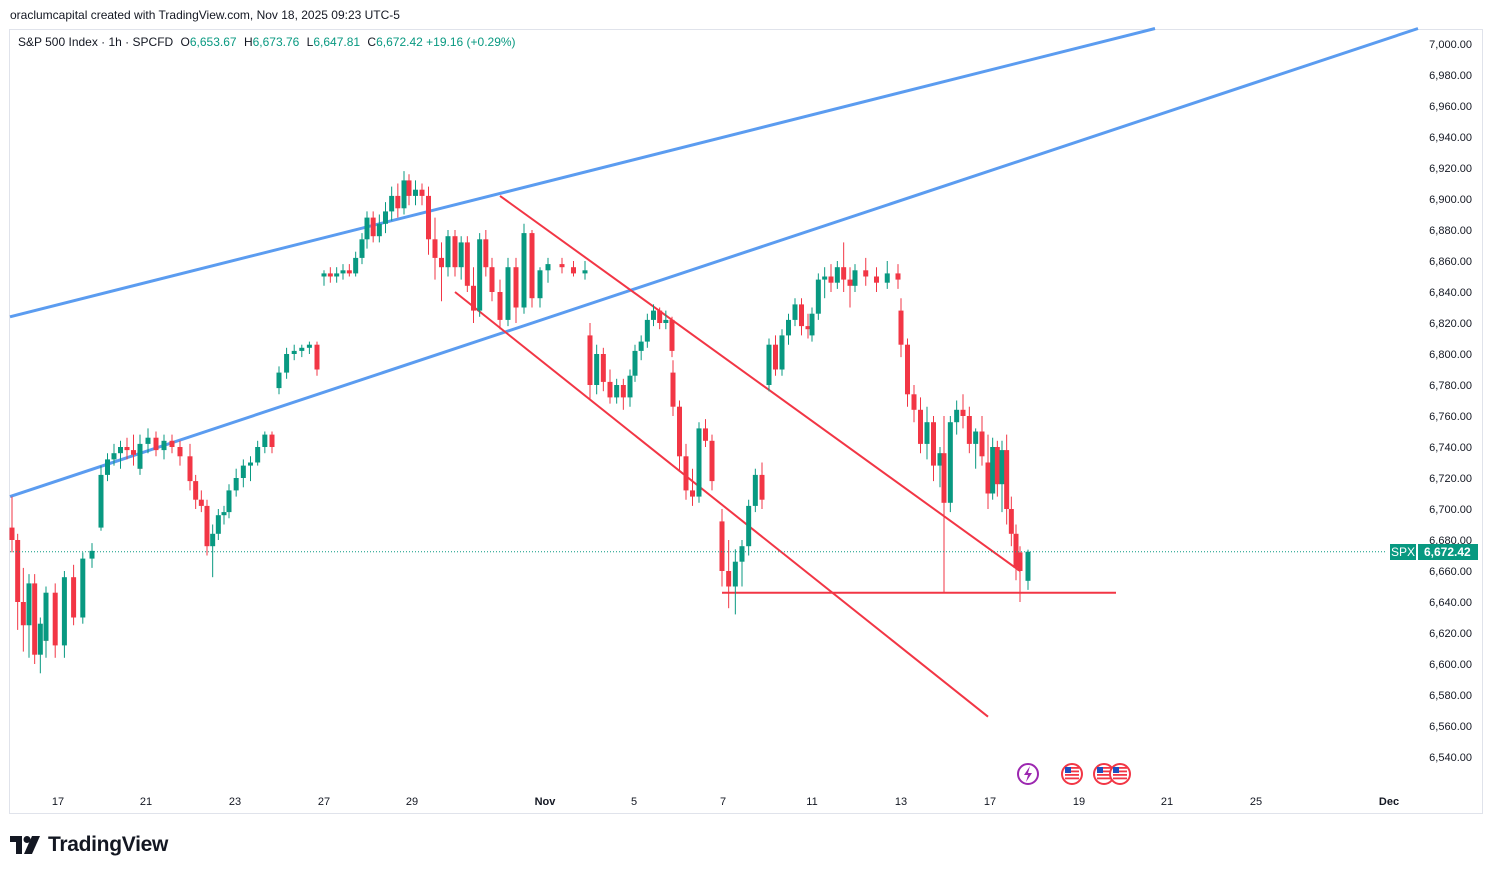 The width and height of the screenshot is (1493, 875). What do you see at coordinates (723, 802) in the screenshot?
I see `time-tick-label: 7` at bounding box center [723, 802].